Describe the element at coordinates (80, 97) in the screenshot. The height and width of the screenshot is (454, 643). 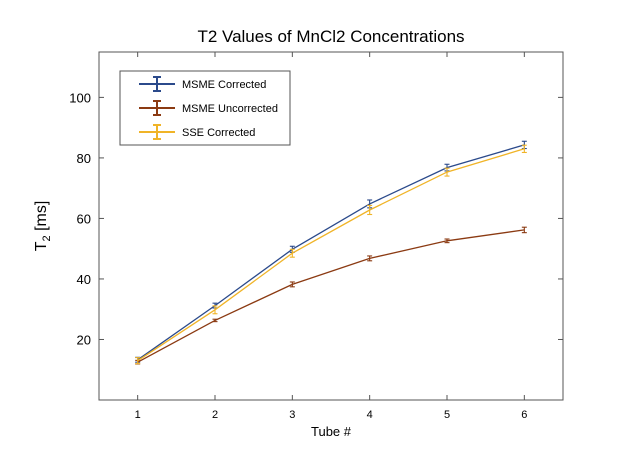
I see `y-tick-label: 100` at that location.